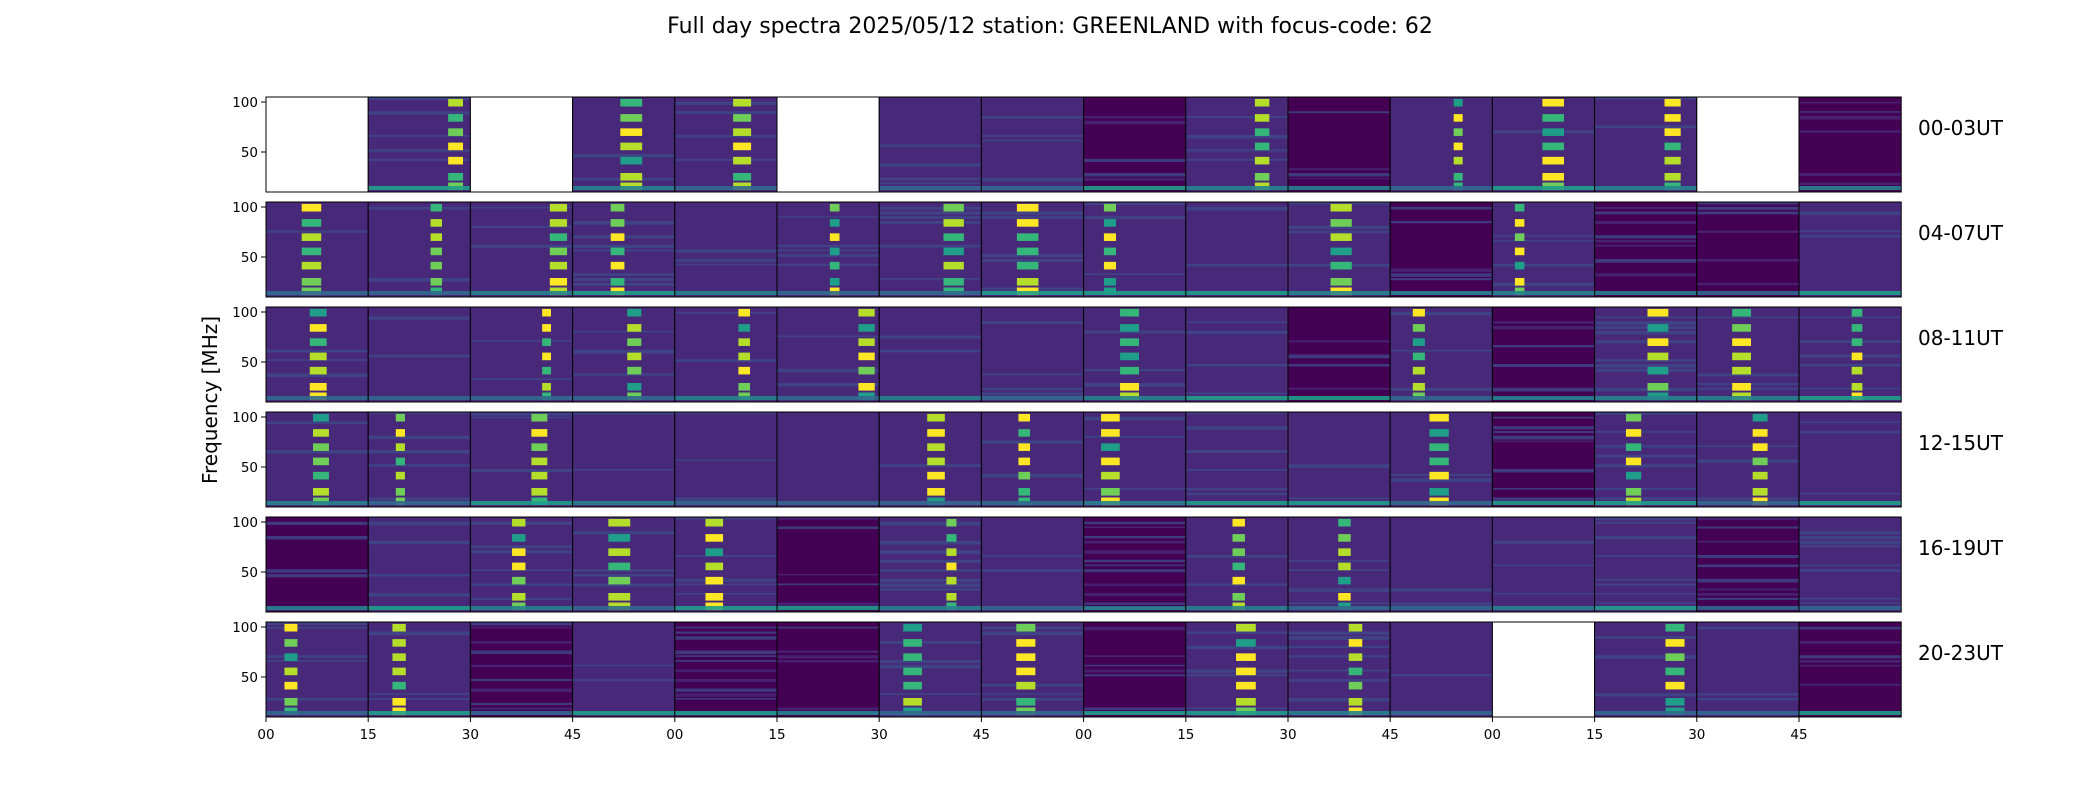 The width and height of the screenshot is (2100, 800). What do you see at coordinates (368, 735) in the screenshot?
I see `x-tick-label: 15` at bounding box center [368, 735].